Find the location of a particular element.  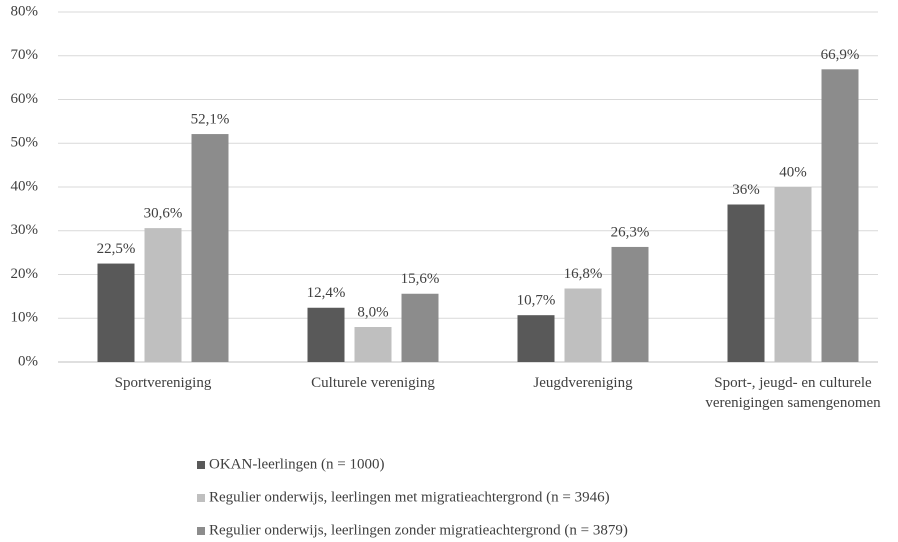

legend-label: OKAN-leerlingen (n = 1000) is located at coordinates (297, 464).